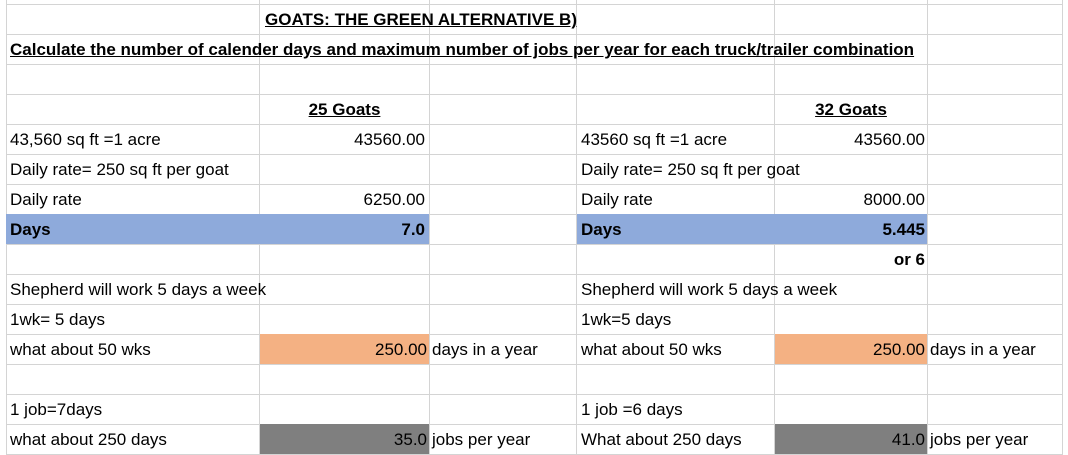 Image resolution: width=1068 pixels, height=455 pixels. I want to click on right-daily-rate-note: Daily rate= 250 sq ft per goat, so click(690, 169).